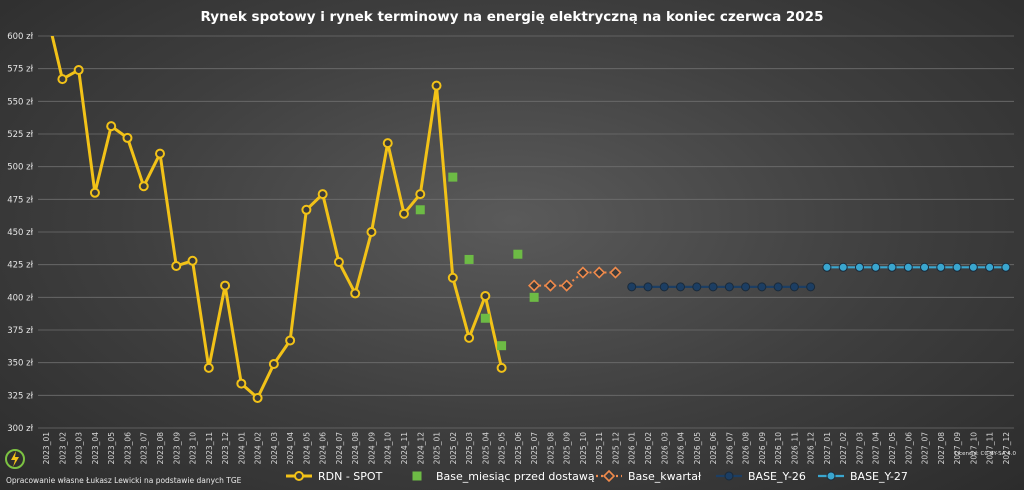 The width and height of the screenshot is (1024, 490). I want to click on x-tick-label: 2023_07, so click(144, 448).